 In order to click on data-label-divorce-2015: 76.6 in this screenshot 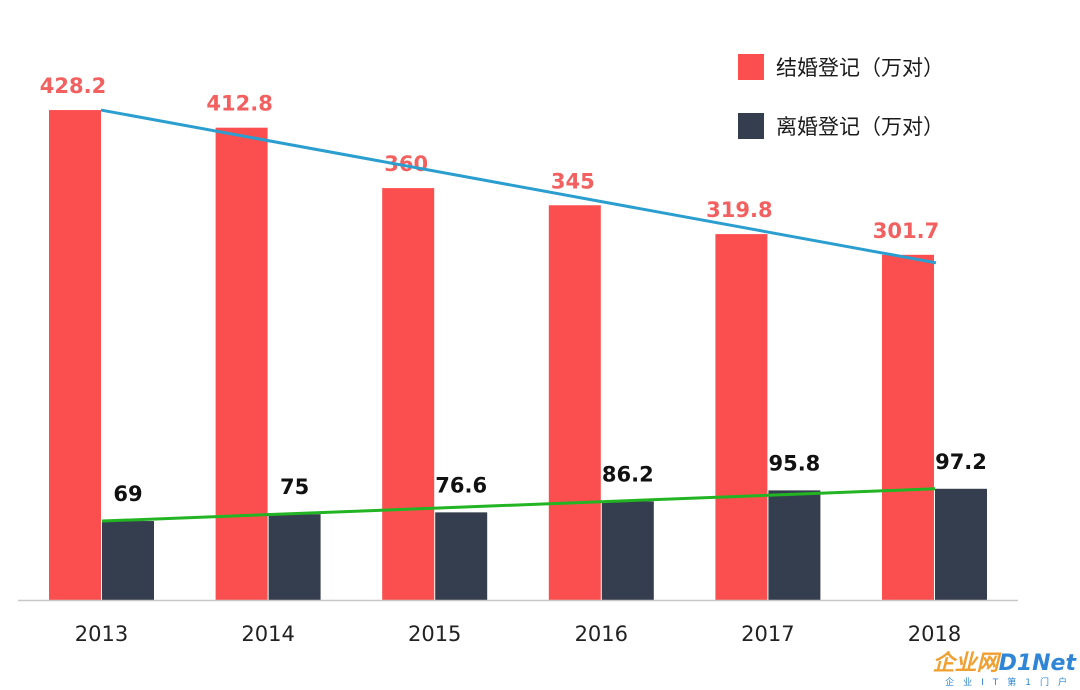, I will do `click(461, 485)`.